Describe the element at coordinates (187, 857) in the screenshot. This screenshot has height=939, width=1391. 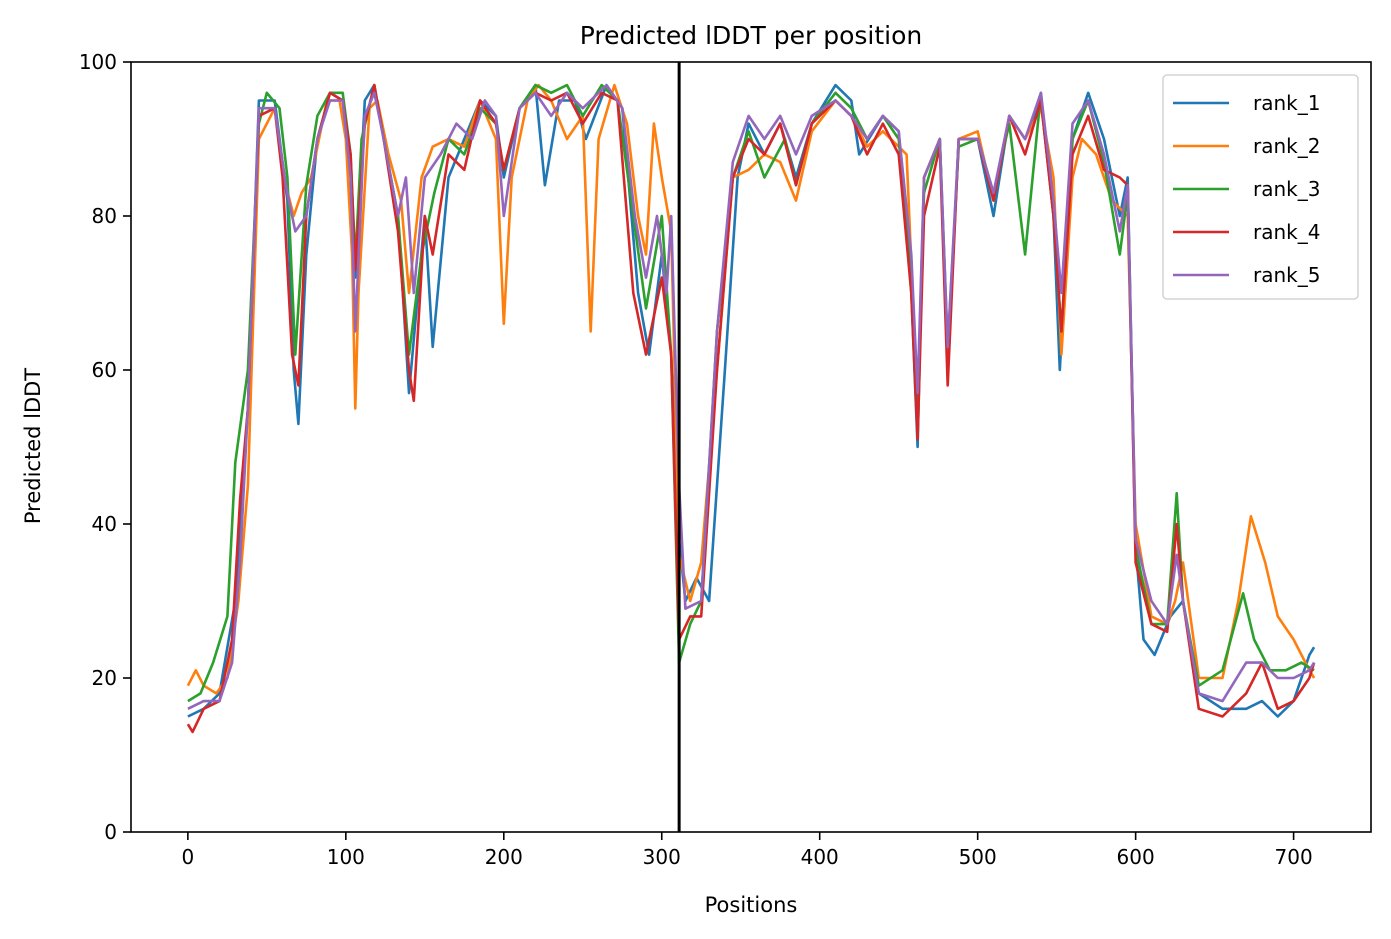
I see `x-tick-label: 0` at that location.